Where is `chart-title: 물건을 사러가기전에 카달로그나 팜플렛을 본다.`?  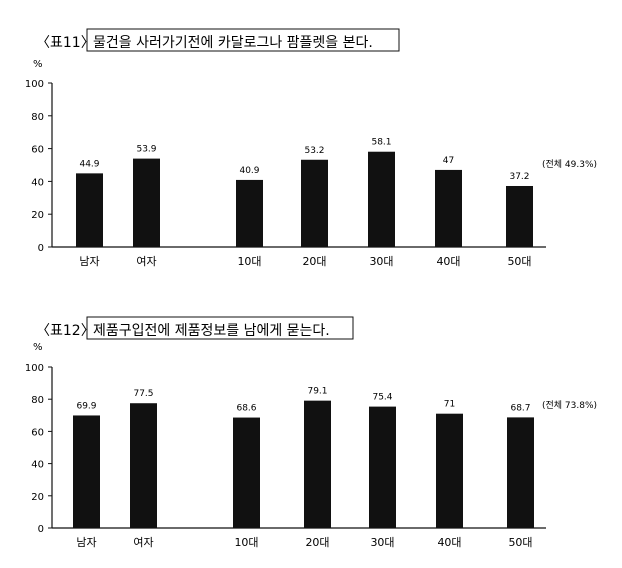 chart-title: 물건을 사러가기전에 카달로그나 팜플렛을 본다. is located at coordinates (233, 43).